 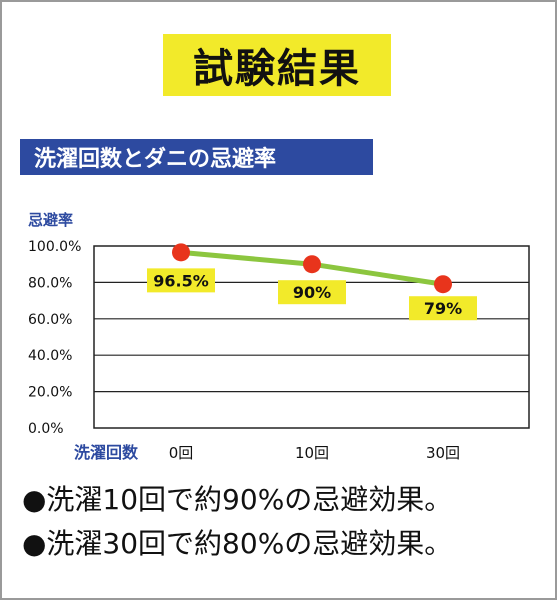 What do you see at coordinates (50, 320) in the screenshot?
I see `y-tick-label: 60.0%` at bounding box center [50, 320].